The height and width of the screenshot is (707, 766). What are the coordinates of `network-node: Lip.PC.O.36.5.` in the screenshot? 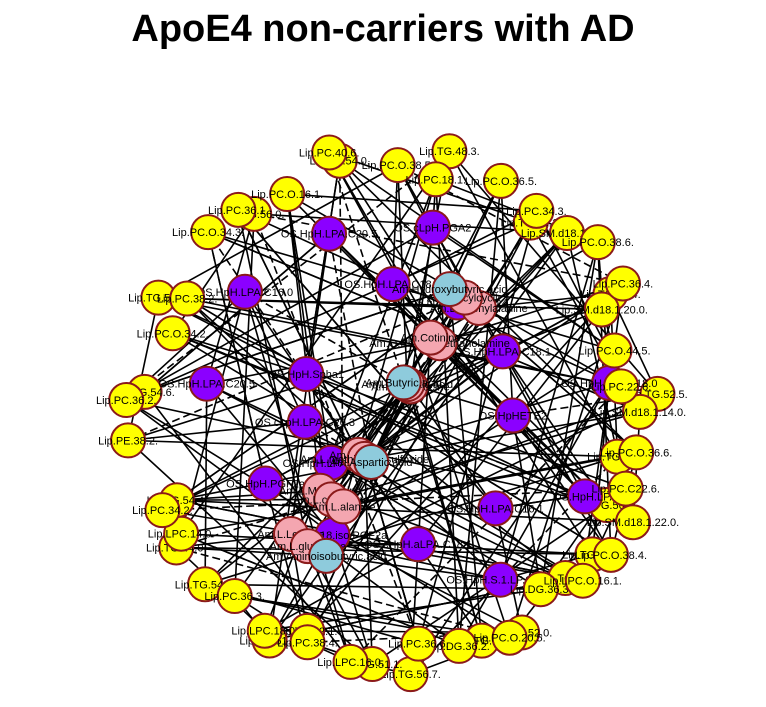 It's located at (501, 180).